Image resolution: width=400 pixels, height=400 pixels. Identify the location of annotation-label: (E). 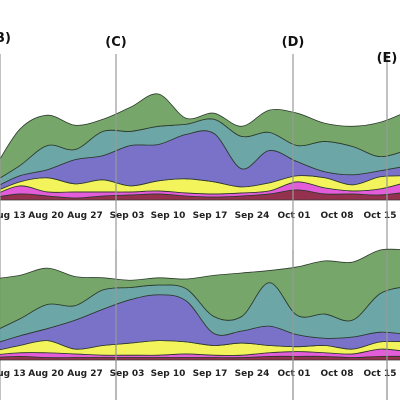
(387, 58).